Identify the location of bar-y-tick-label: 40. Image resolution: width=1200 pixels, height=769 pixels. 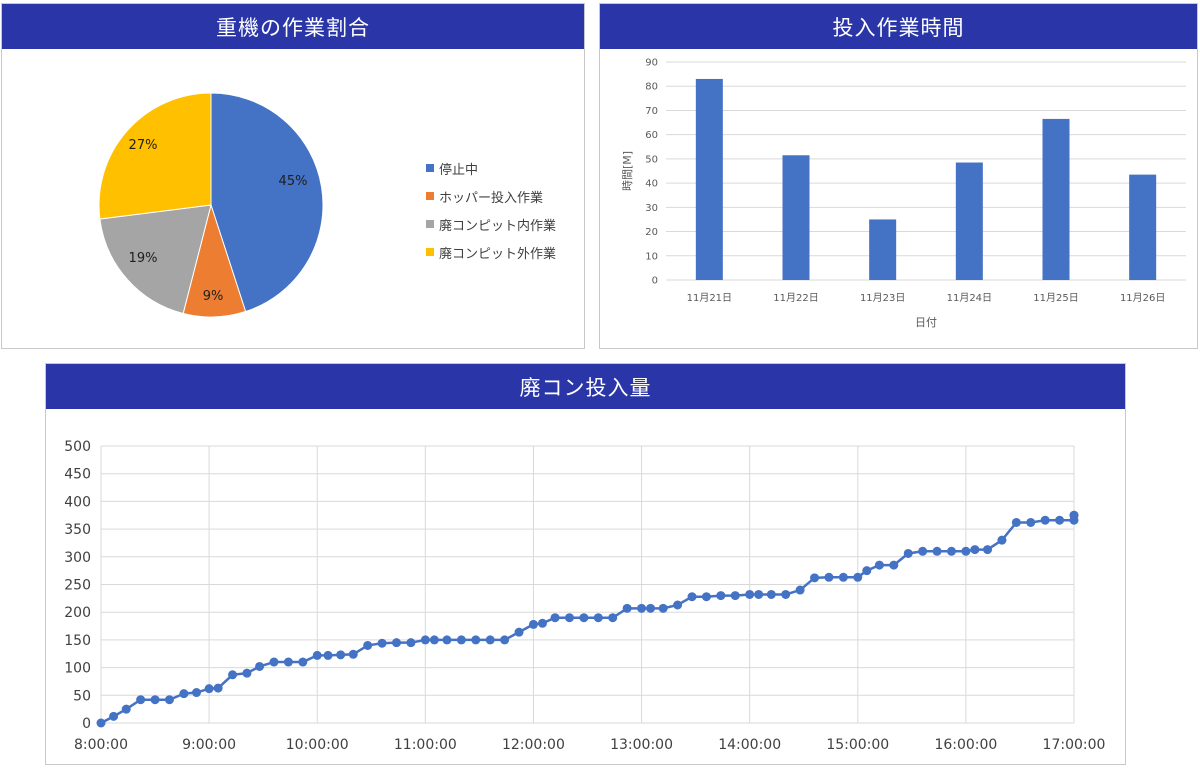
(651, 184).